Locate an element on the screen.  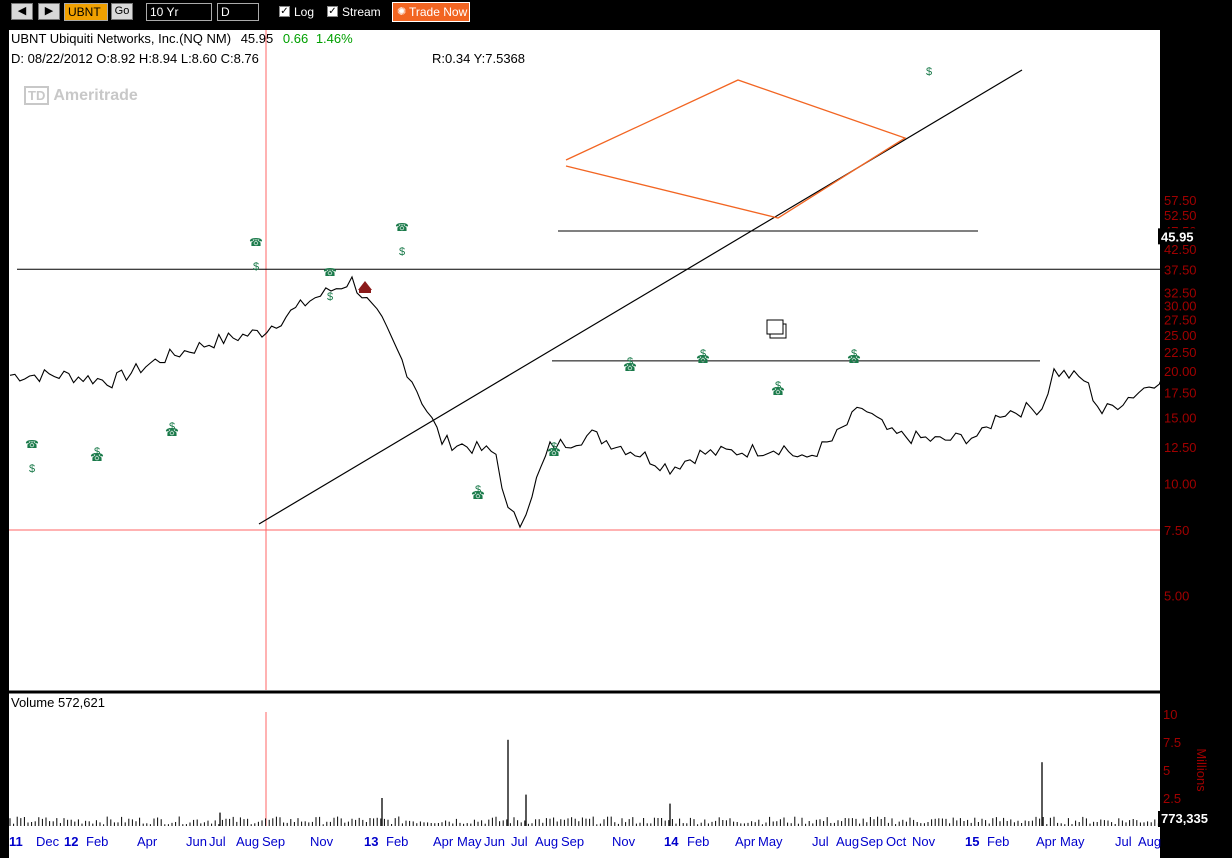
price-axis-panel is located at coordinates (1196, 444).